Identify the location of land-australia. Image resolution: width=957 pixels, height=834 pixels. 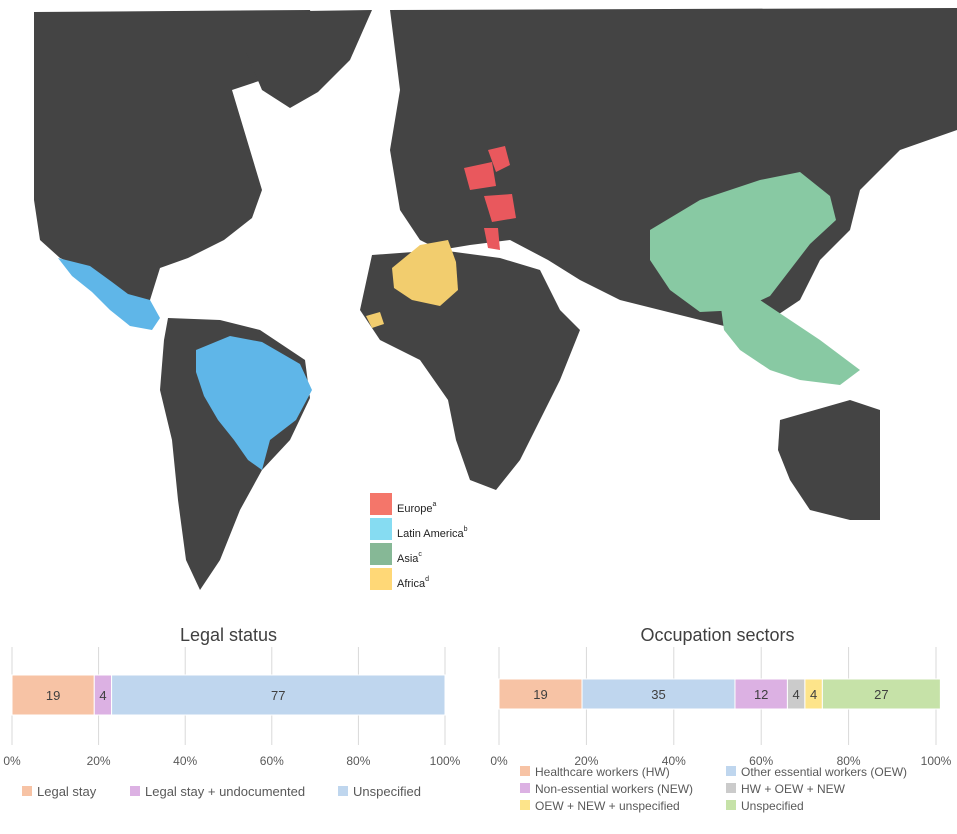
(829, 460).